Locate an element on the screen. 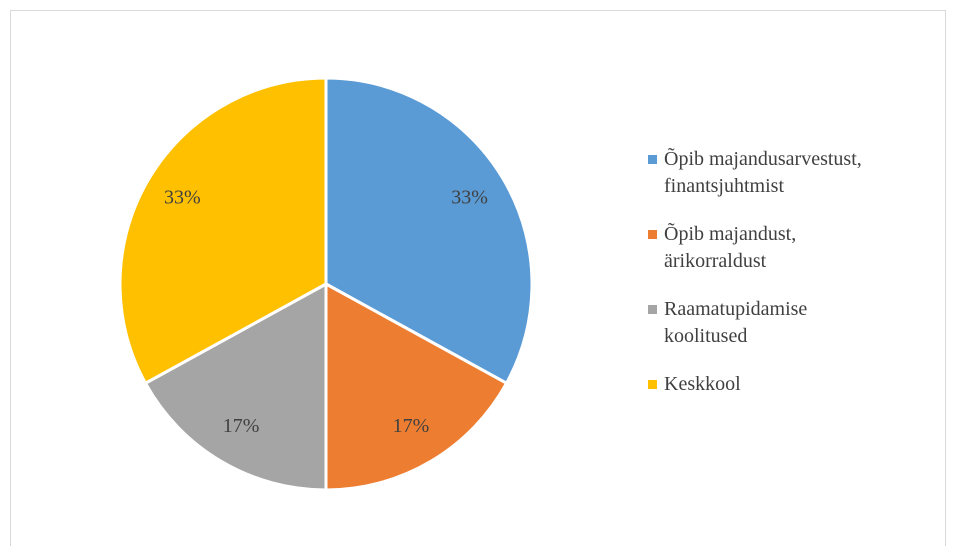  legend-item: Õpib majandusarvestust, finantsjuhtmist is located at coordinates (764, 173).